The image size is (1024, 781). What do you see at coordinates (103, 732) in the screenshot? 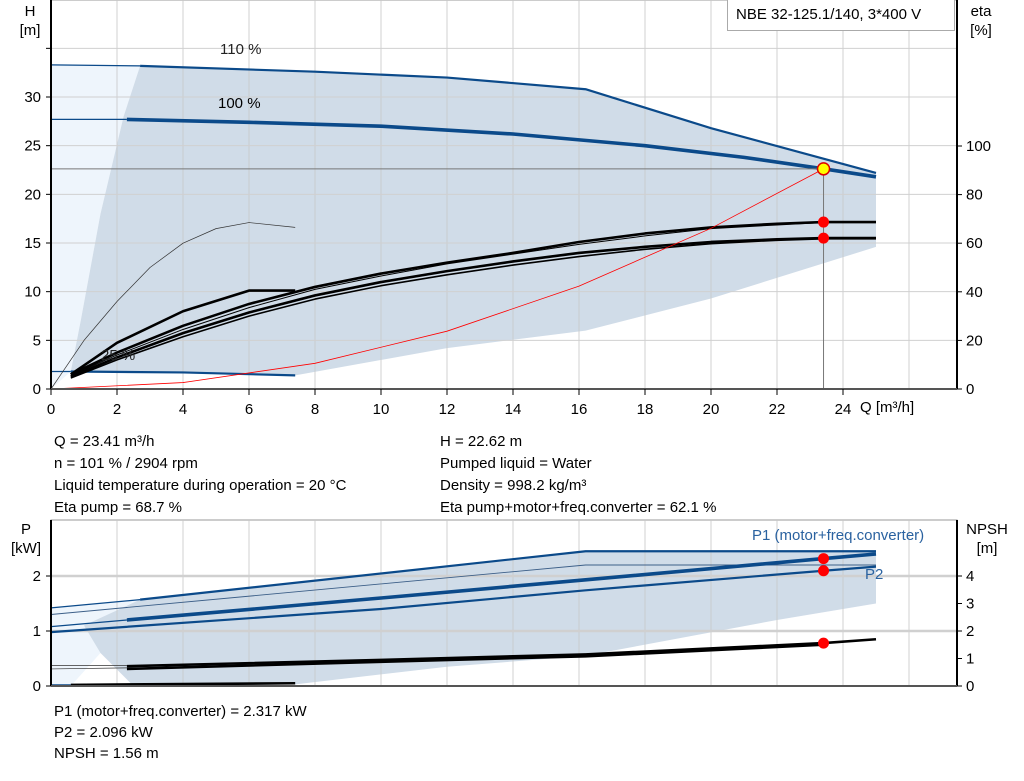
I see `info-p2: P2 = 2.096 kW` at bounding box center [103, 732].